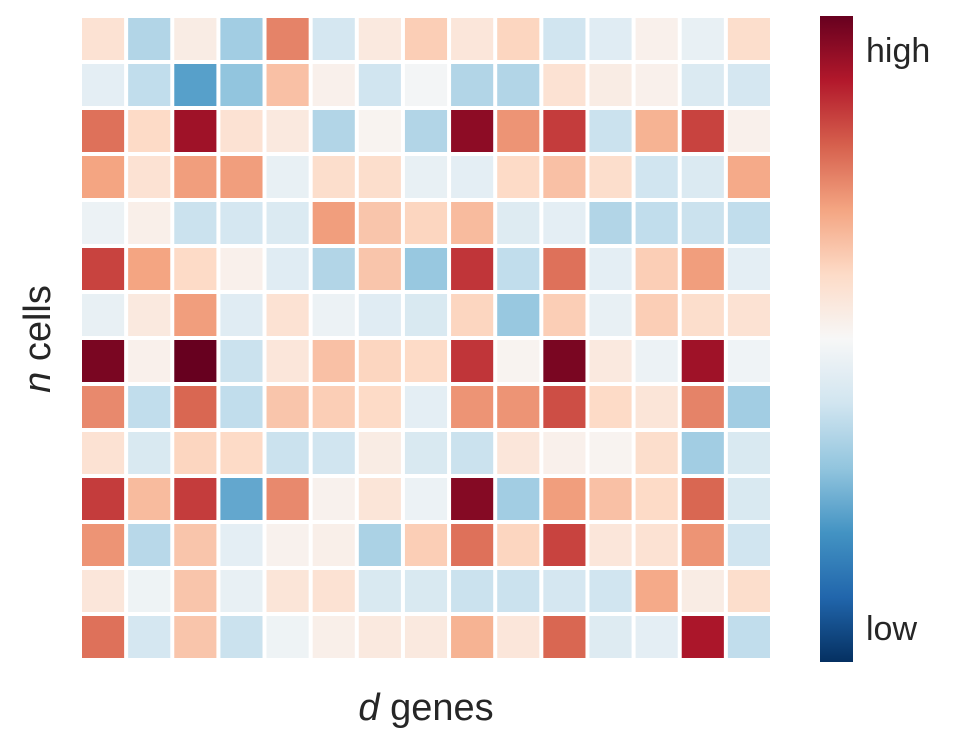 This screenshot has height=745, width=954. Describe the element at coordinates (564, 453) in the screenshot. I see `heatmap-cell-r9-c10` at that location.